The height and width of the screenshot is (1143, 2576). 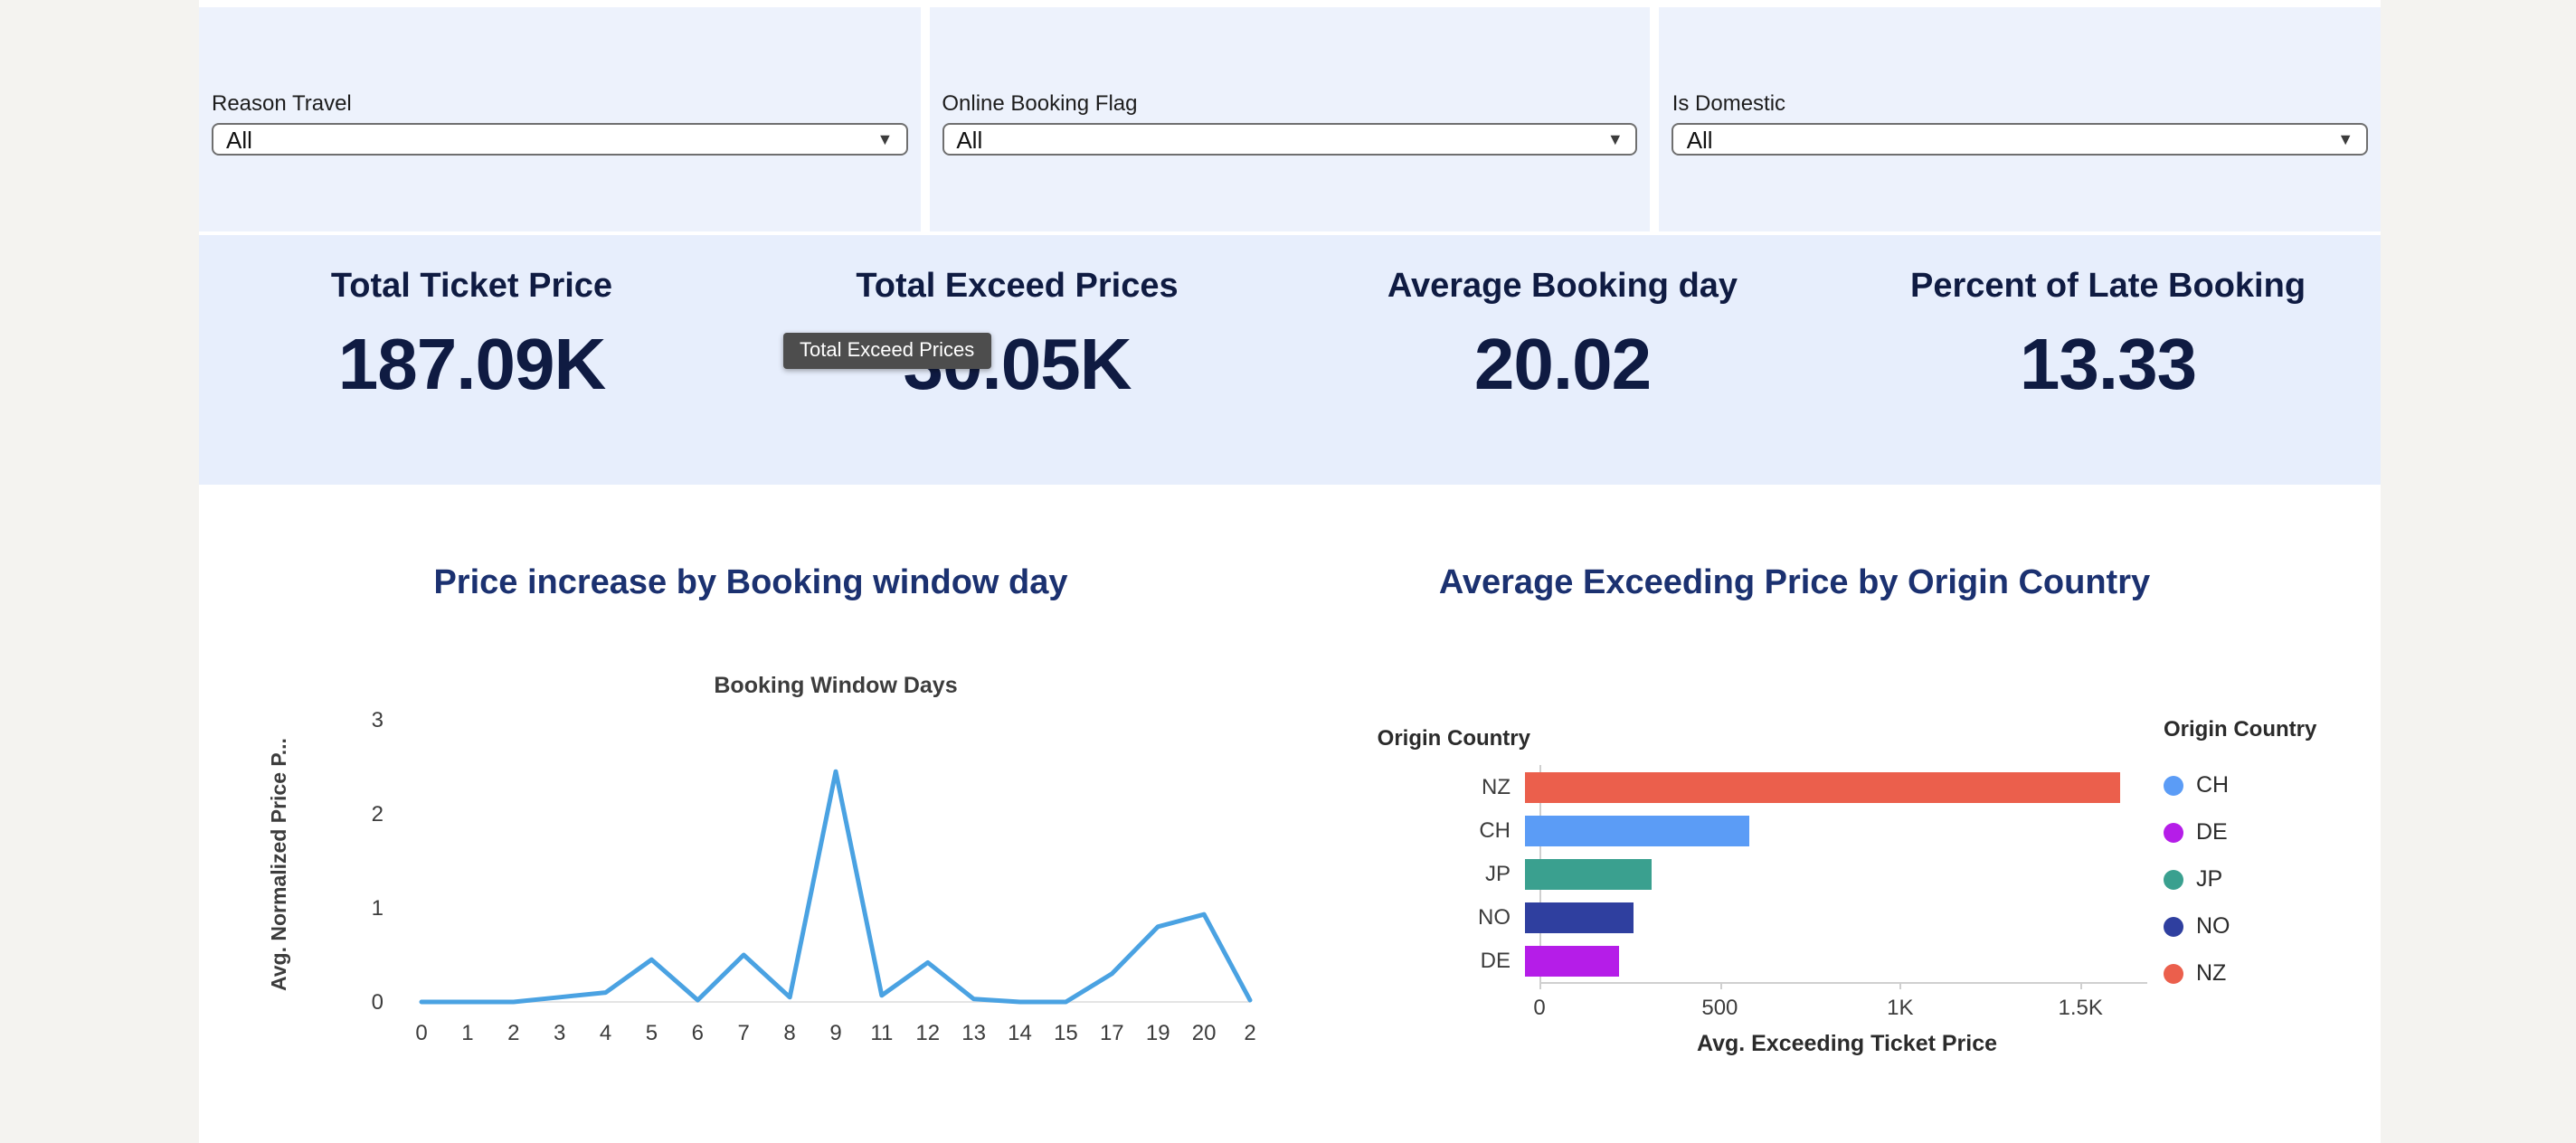 What do you see at coordinates (882, 1032) in the screenshot?
I see `x-tick-label: 11` at bounding box center [882, 1032].